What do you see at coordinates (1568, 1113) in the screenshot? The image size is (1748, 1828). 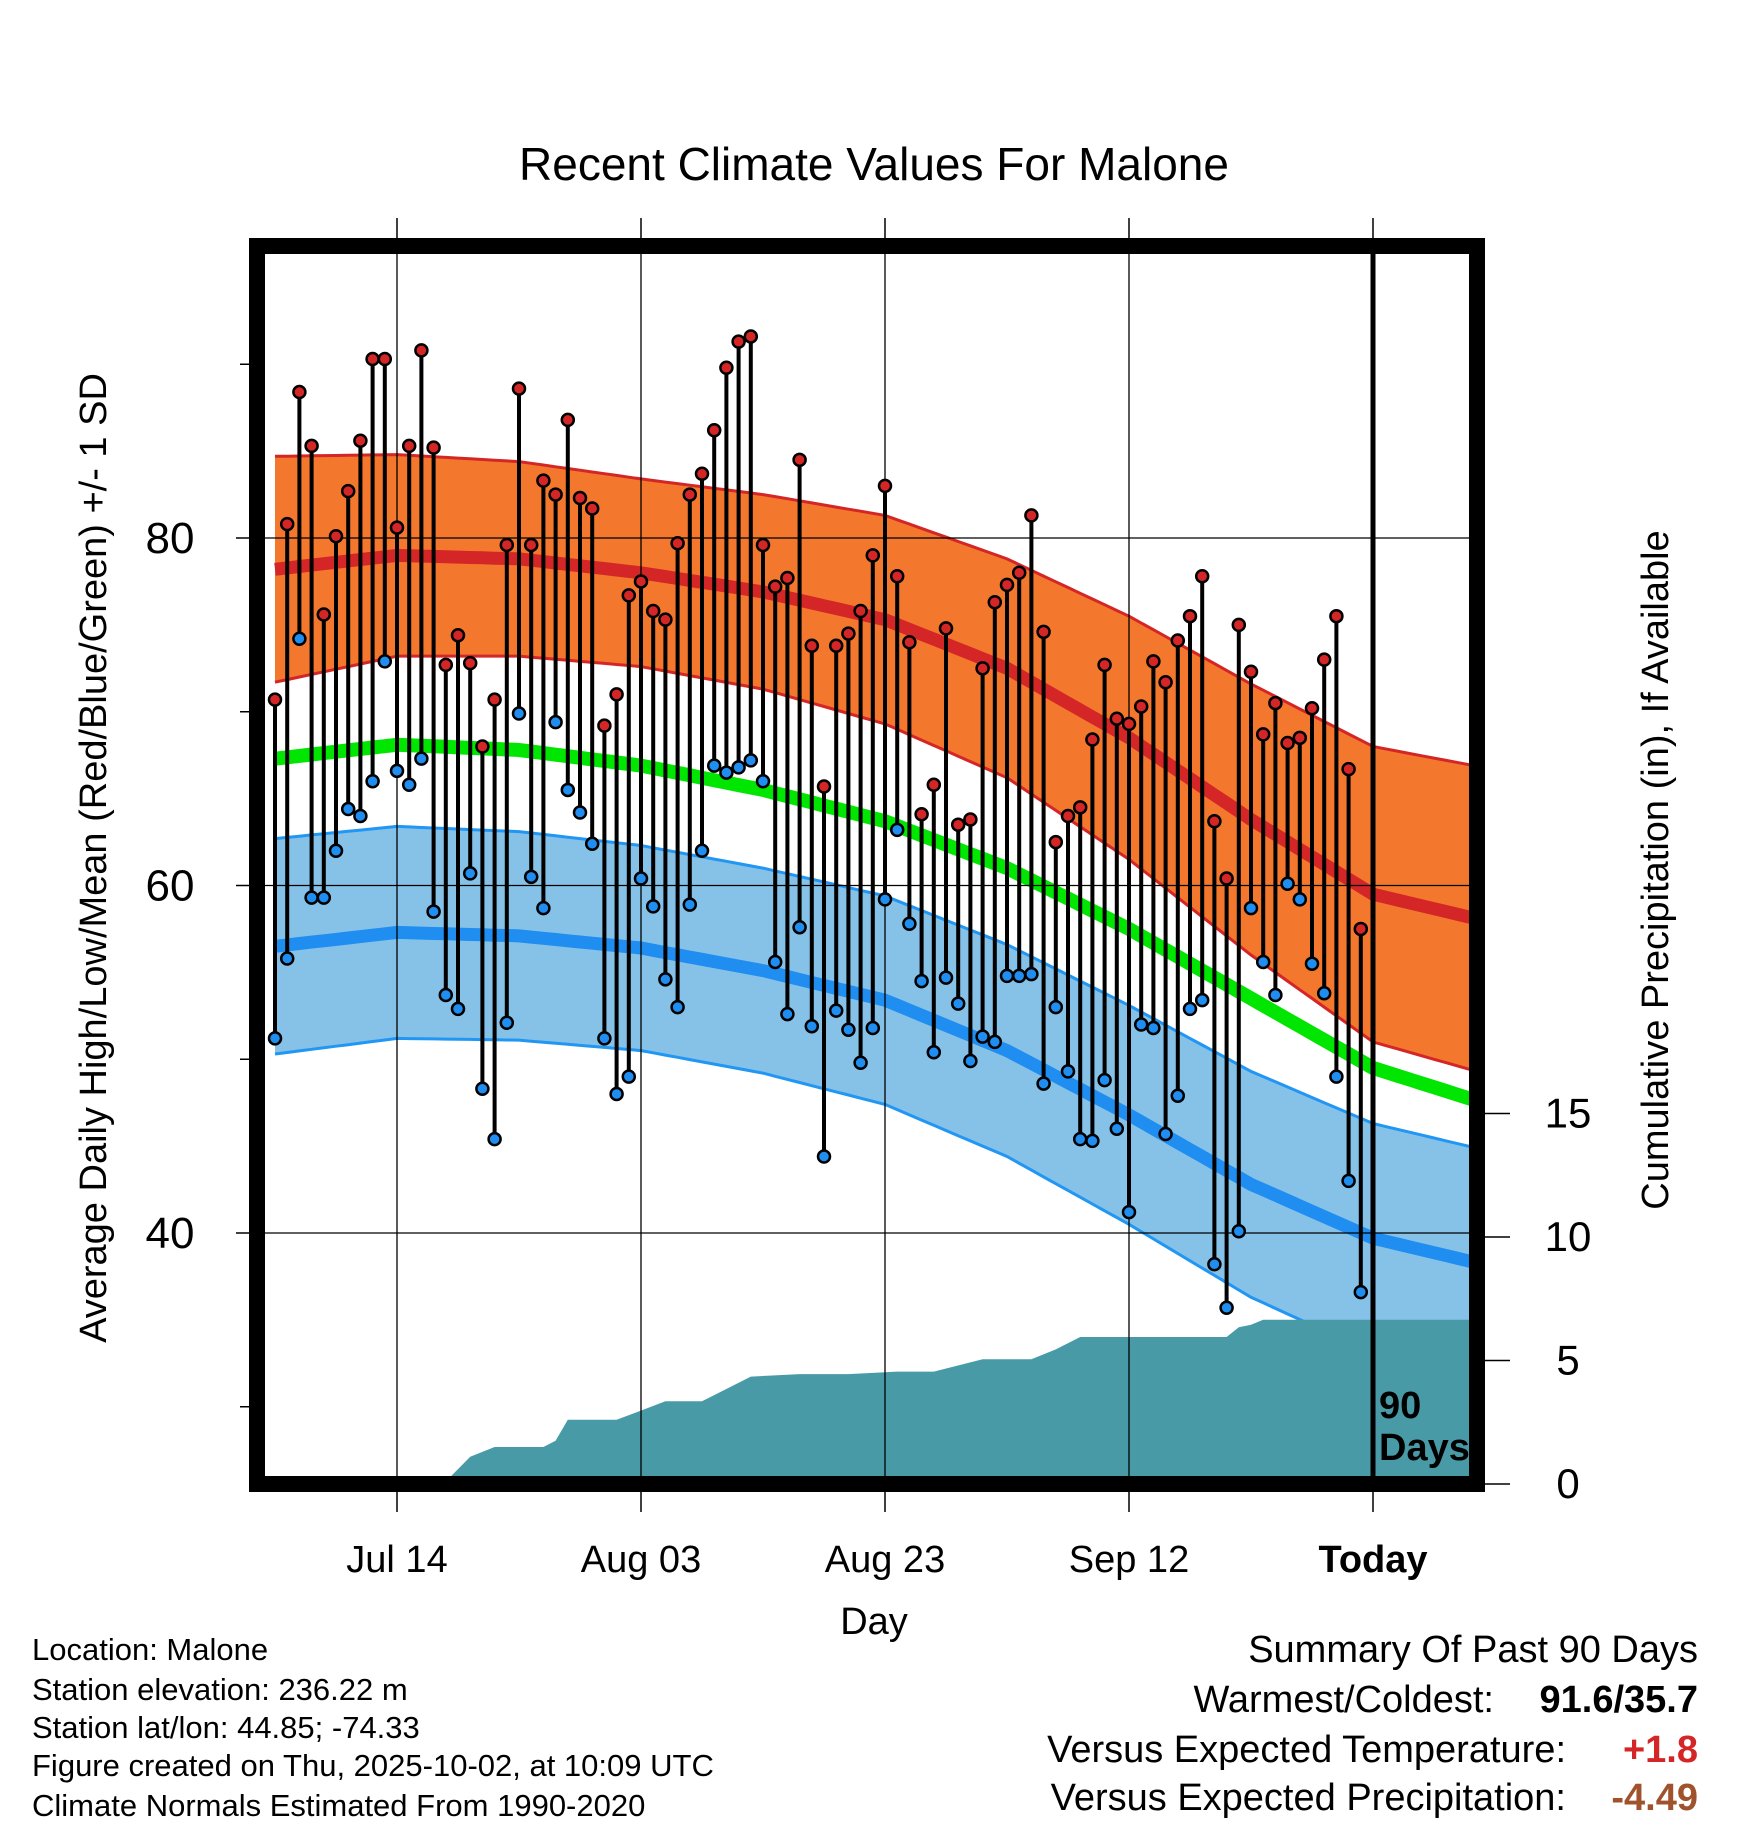 I see `y2-tick-label: 15` at bounding box center [1568, 1113].